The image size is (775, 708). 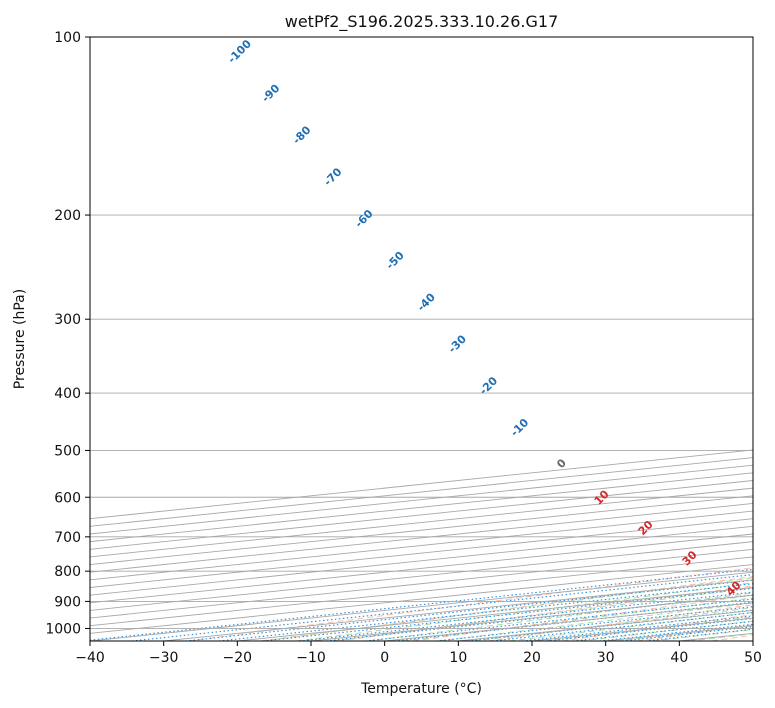 What do you see at coordinates (90, 658) in the screenshot?
I see `x-tick-label: −40` at bounding box center [90, 658].